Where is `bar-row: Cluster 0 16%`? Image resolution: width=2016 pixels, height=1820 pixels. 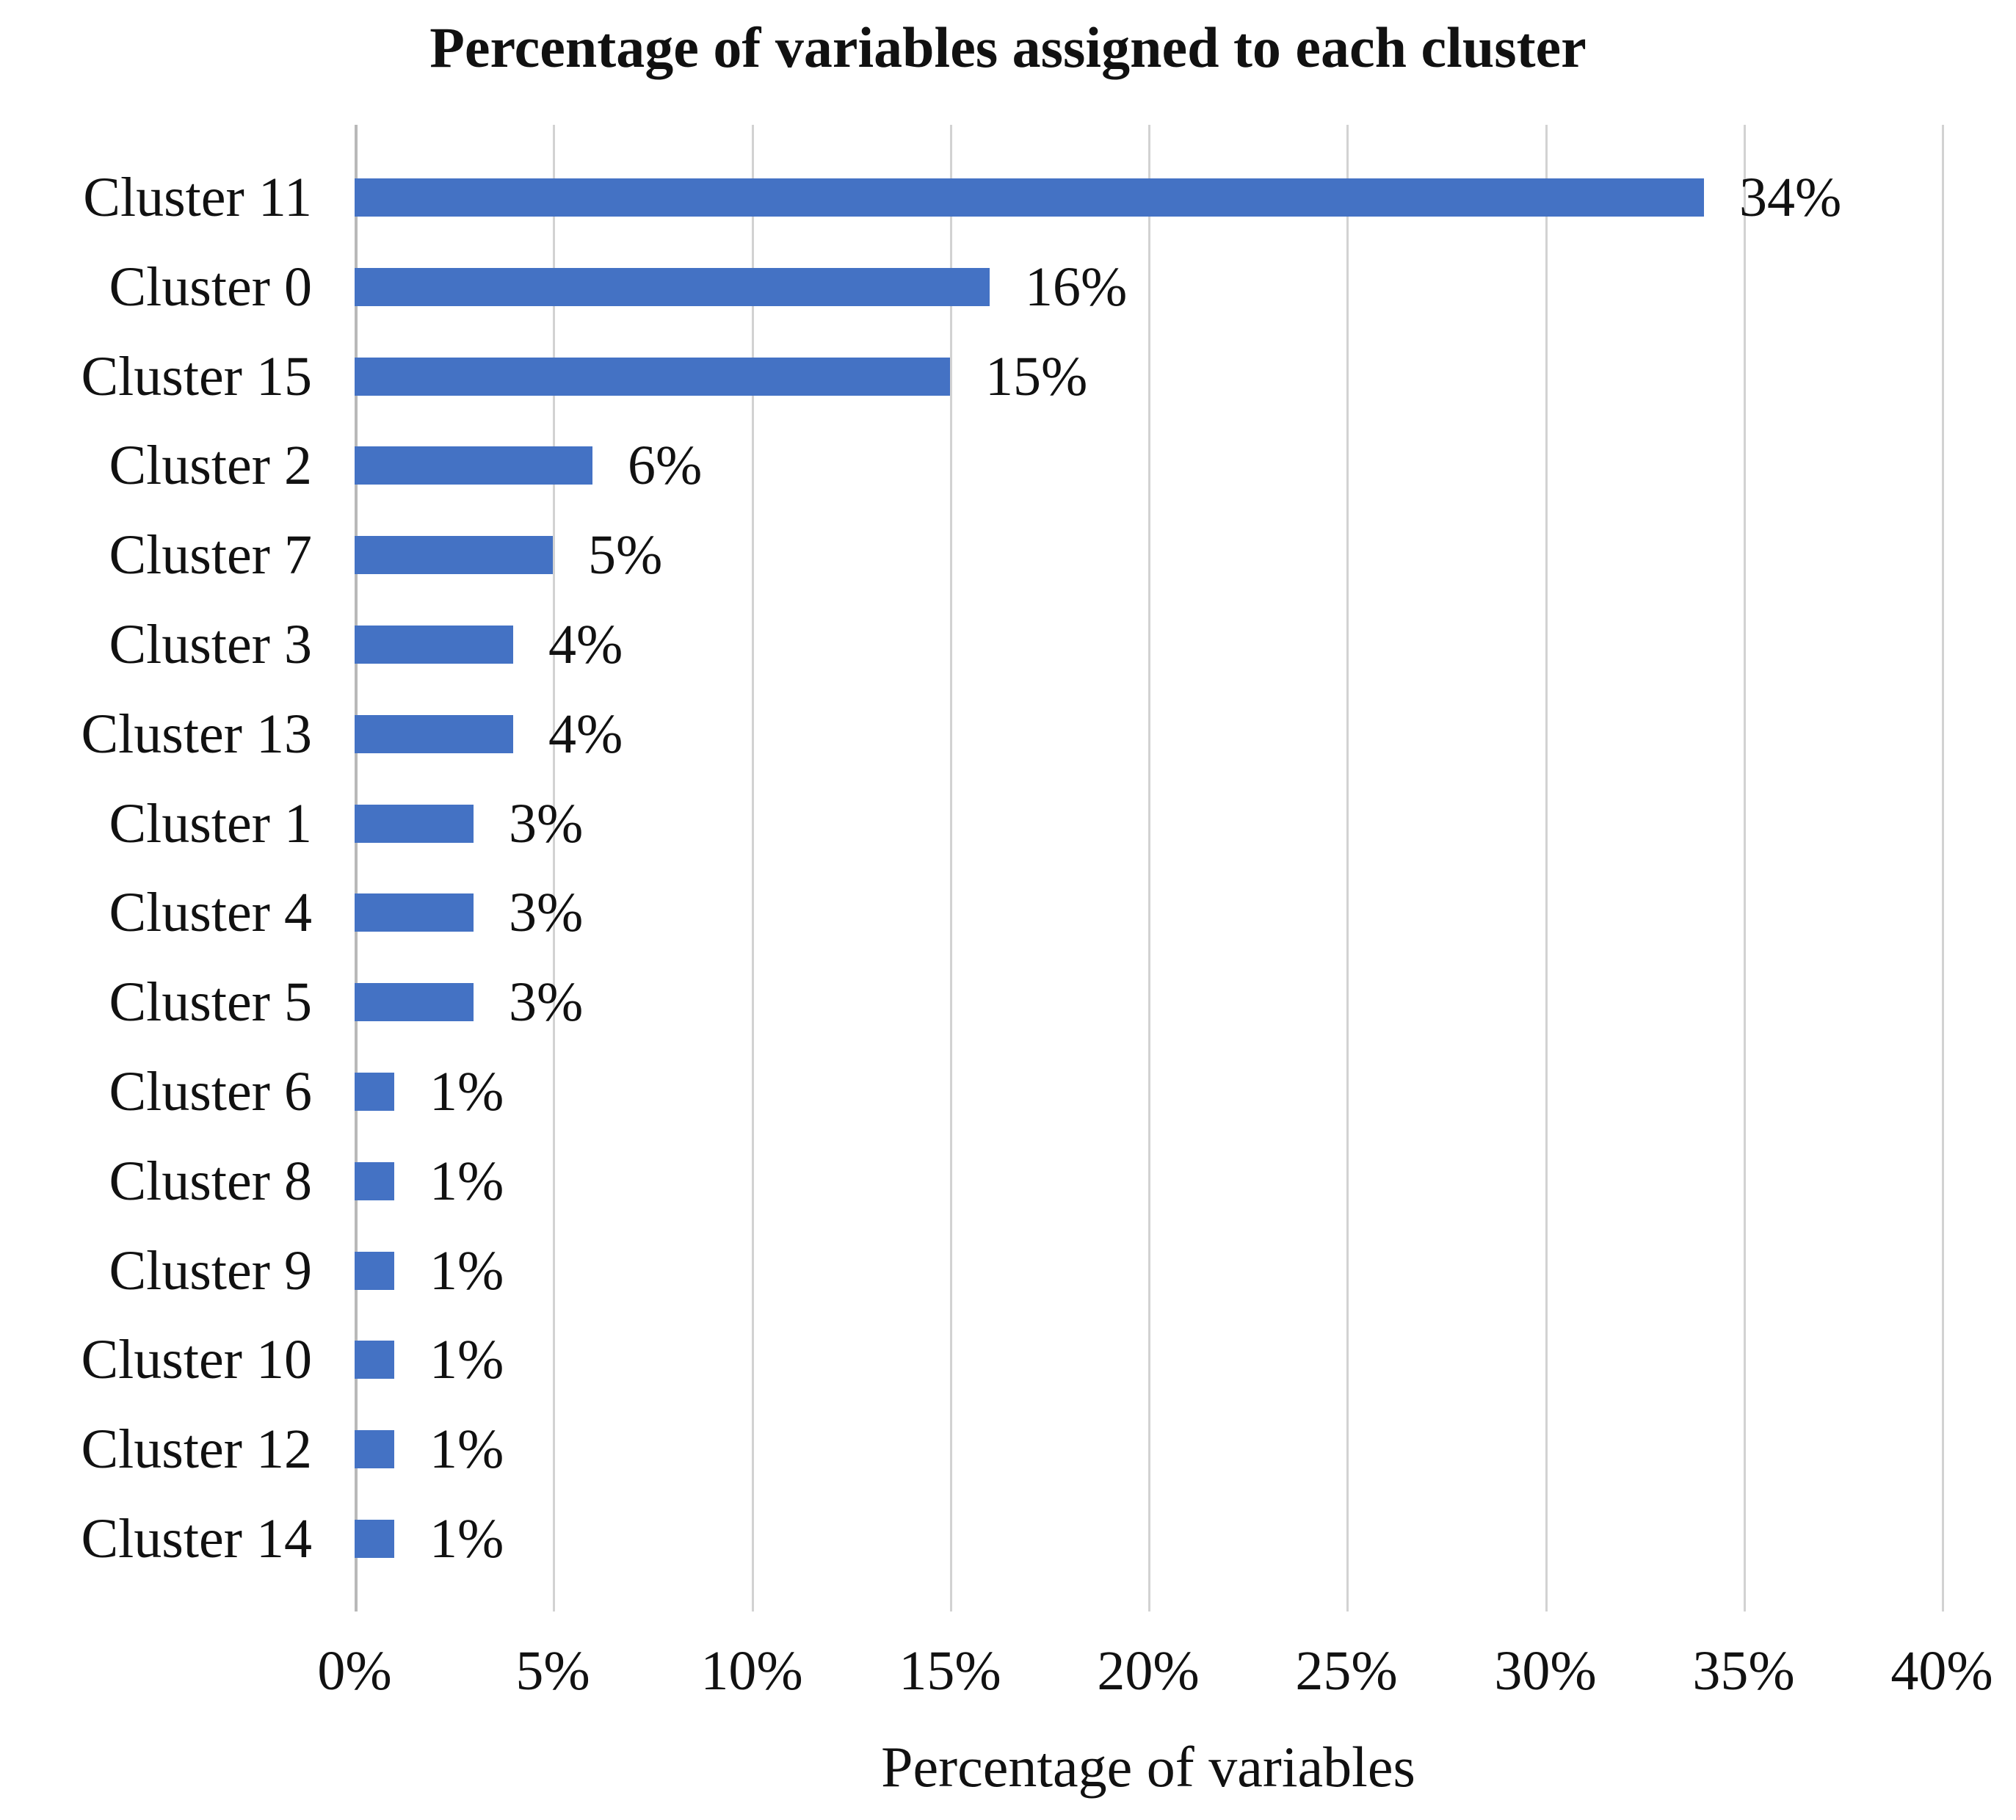
bar-row: Cluster 0 16% is located at coordinates (971, 287).